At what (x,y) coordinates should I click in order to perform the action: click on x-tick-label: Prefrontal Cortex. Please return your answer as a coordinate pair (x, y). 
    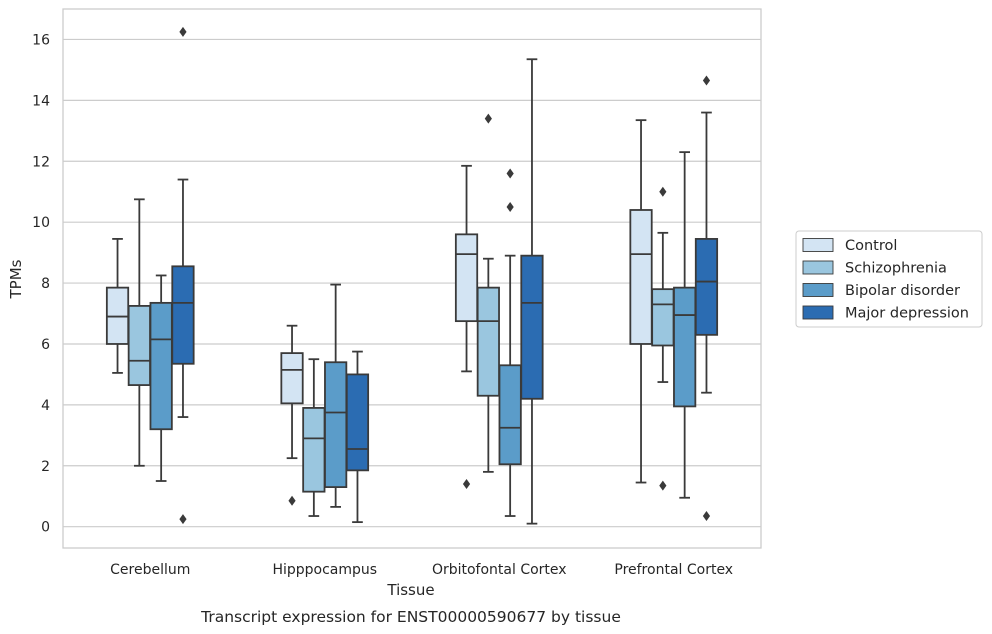
    Looking at the image, I should click on (673, 570).